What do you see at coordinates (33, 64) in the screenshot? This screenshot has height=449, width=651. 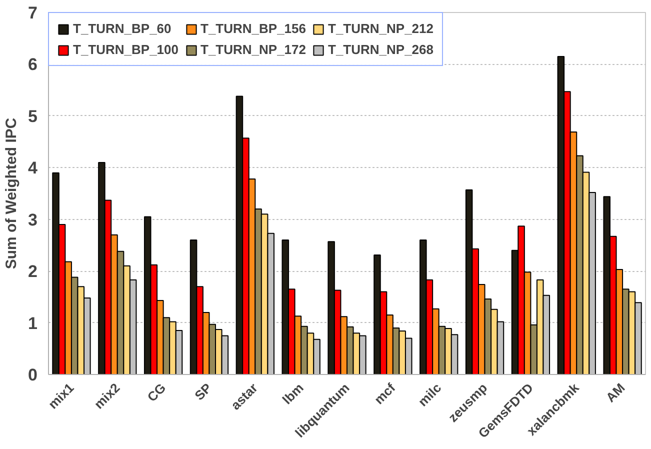 I see `y-tick-label: 6` at bounding box center [33, 64].